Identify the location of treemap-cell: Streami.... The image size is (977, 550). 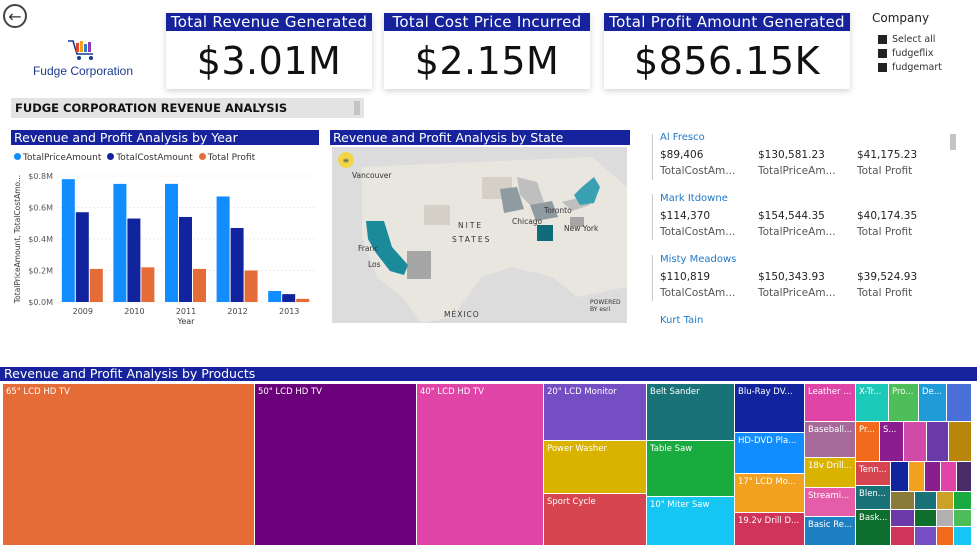
(830, 502).